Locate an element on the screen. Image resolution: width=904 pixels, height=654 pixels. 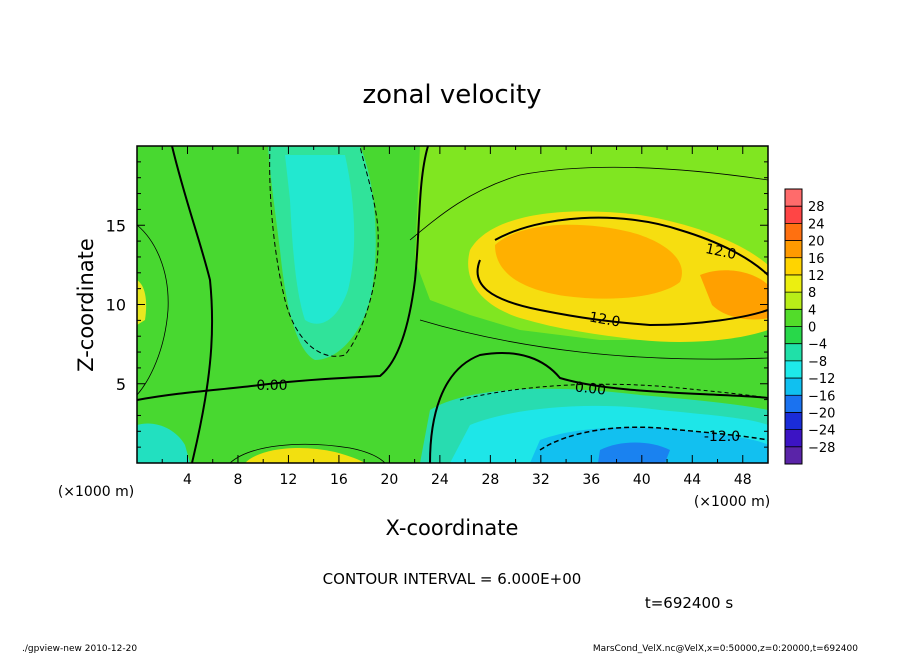
y-axis-label: Z-coordinate is located at coordinates (86, 305).